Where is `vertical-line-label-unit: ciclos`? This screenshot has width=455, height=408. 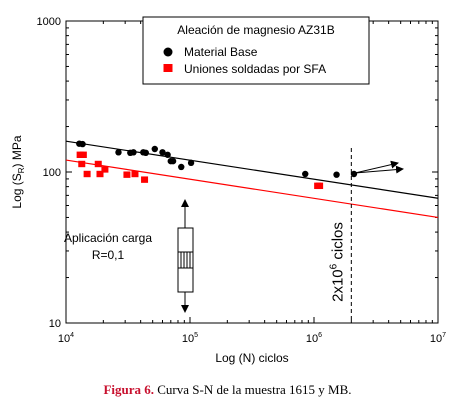 vertical-line-label-unit: ciclos is located at coordinates (337, 243).